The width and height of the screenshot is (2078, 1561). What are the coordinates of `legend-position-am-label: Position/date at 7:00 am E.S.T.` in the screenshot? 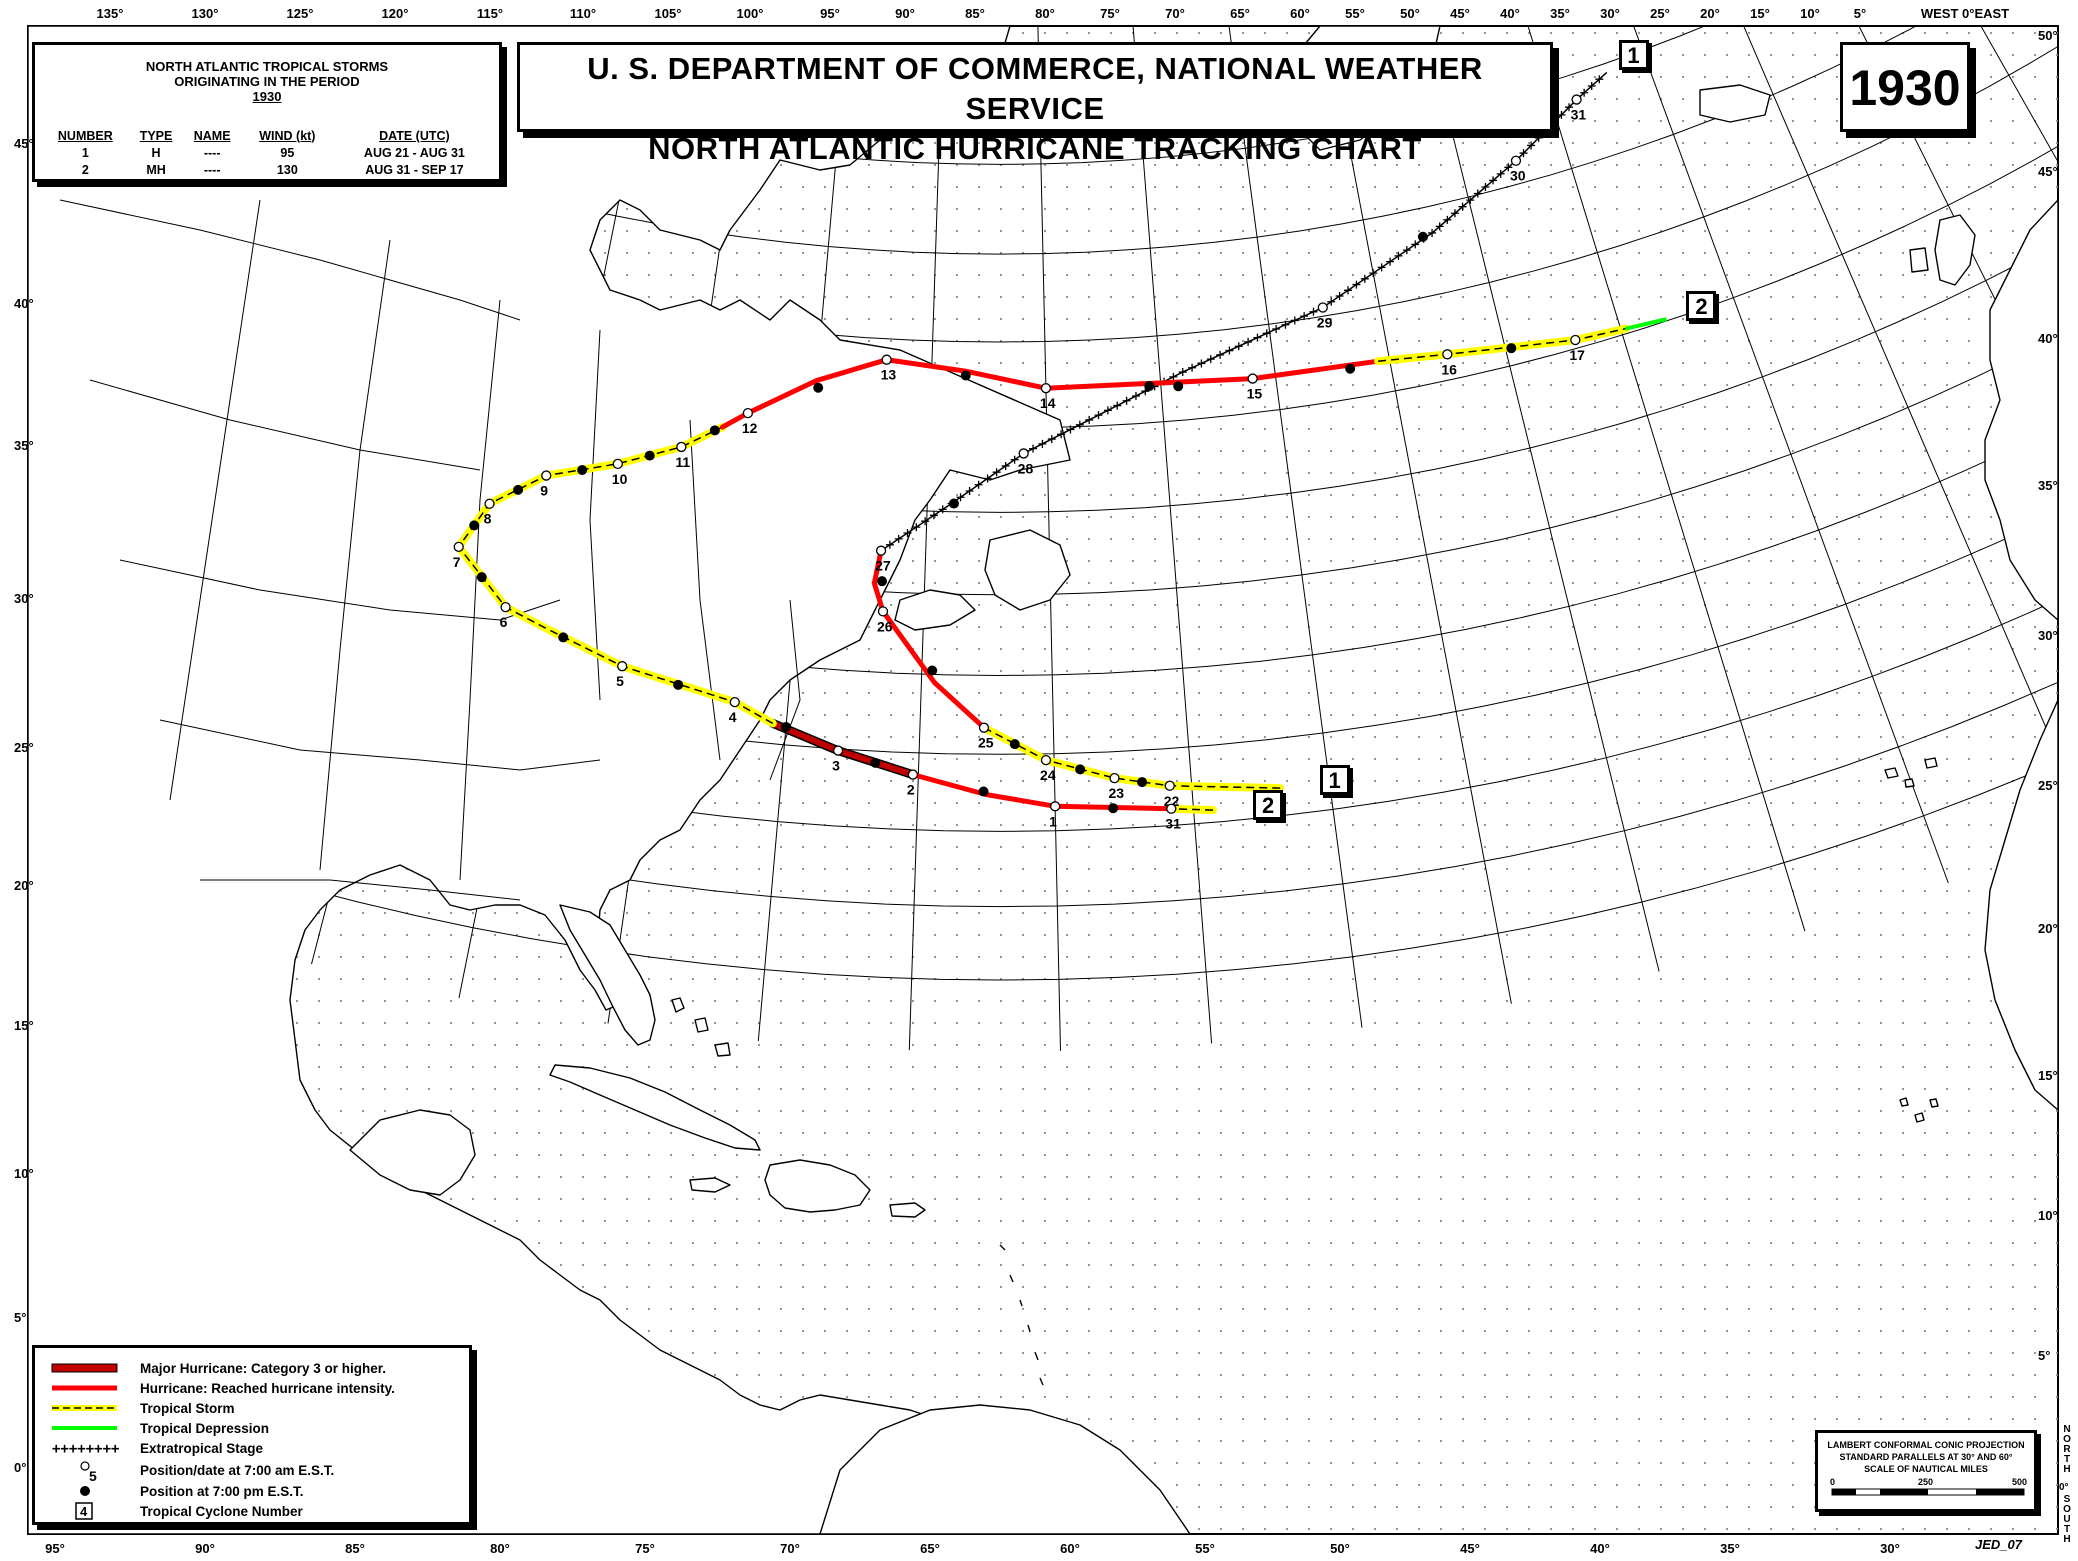 It's located at (237, 1470).